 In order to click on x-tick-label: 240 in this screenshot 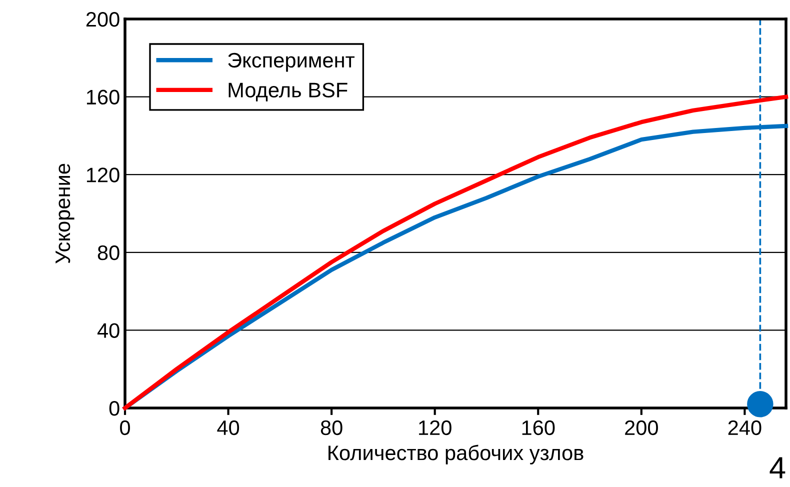, I will do `click(745, 428)`.